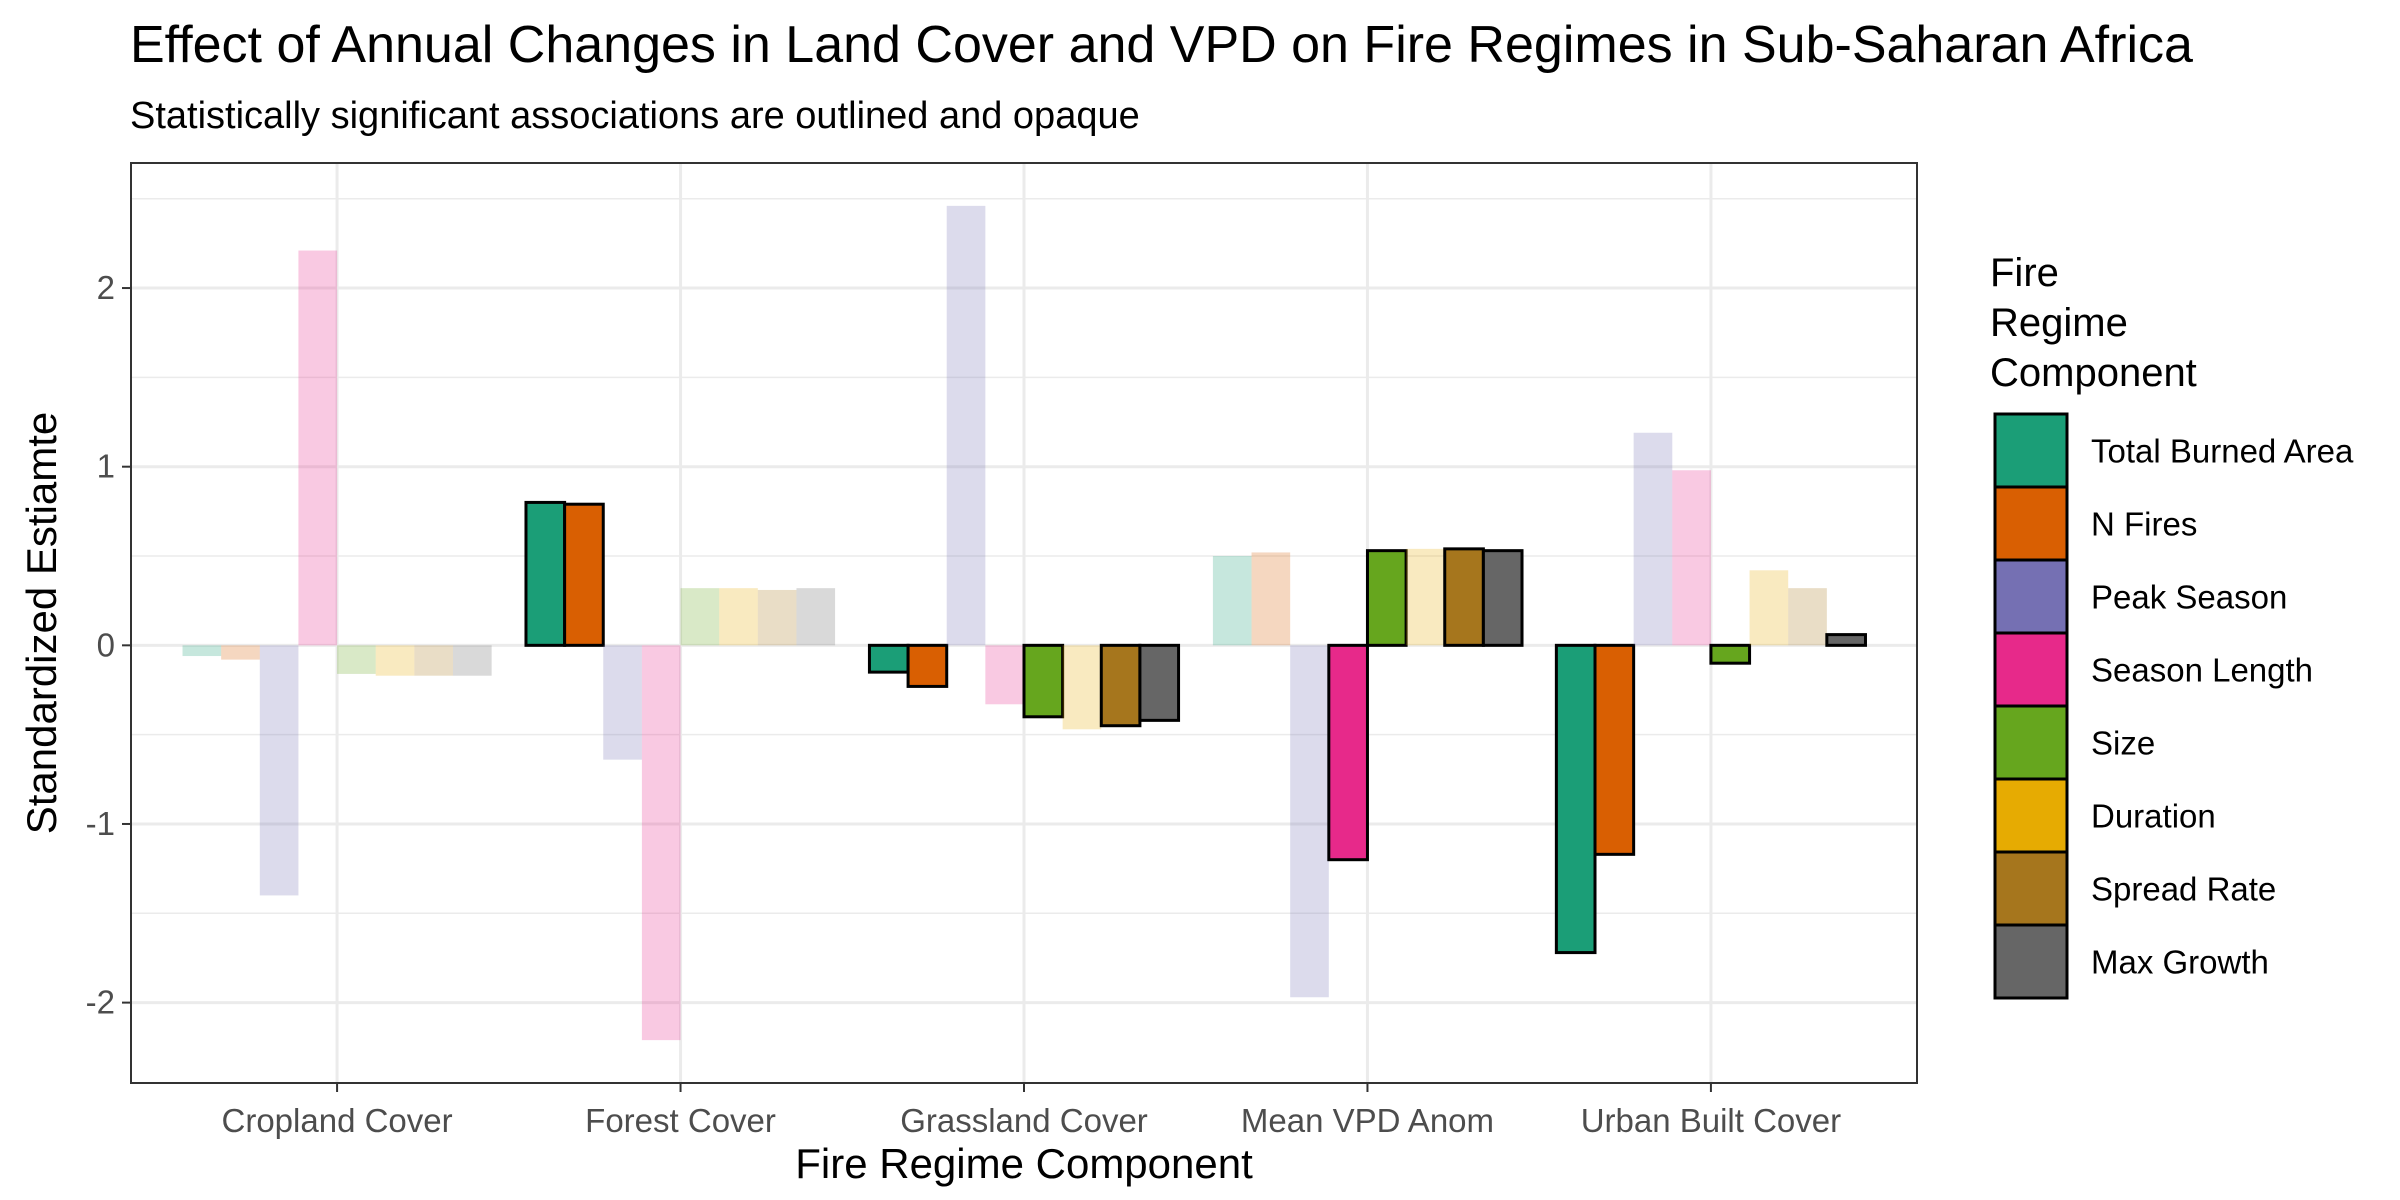 The width and height of the screenshot is (2400, 1200). I want to click on legend-label: Peak Season, so click(2189, 597).